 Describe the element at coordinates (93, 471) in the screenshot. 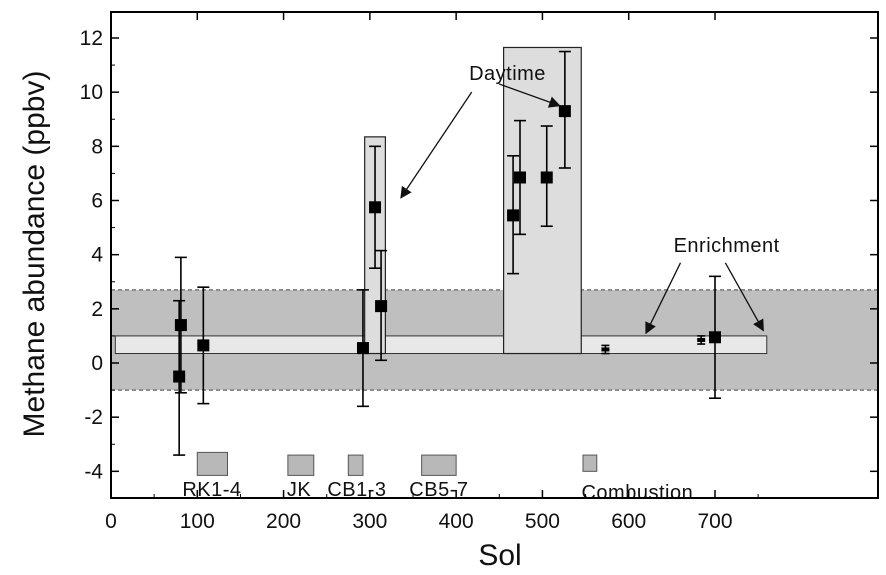

I see `y-tick-label: -4` at that location.